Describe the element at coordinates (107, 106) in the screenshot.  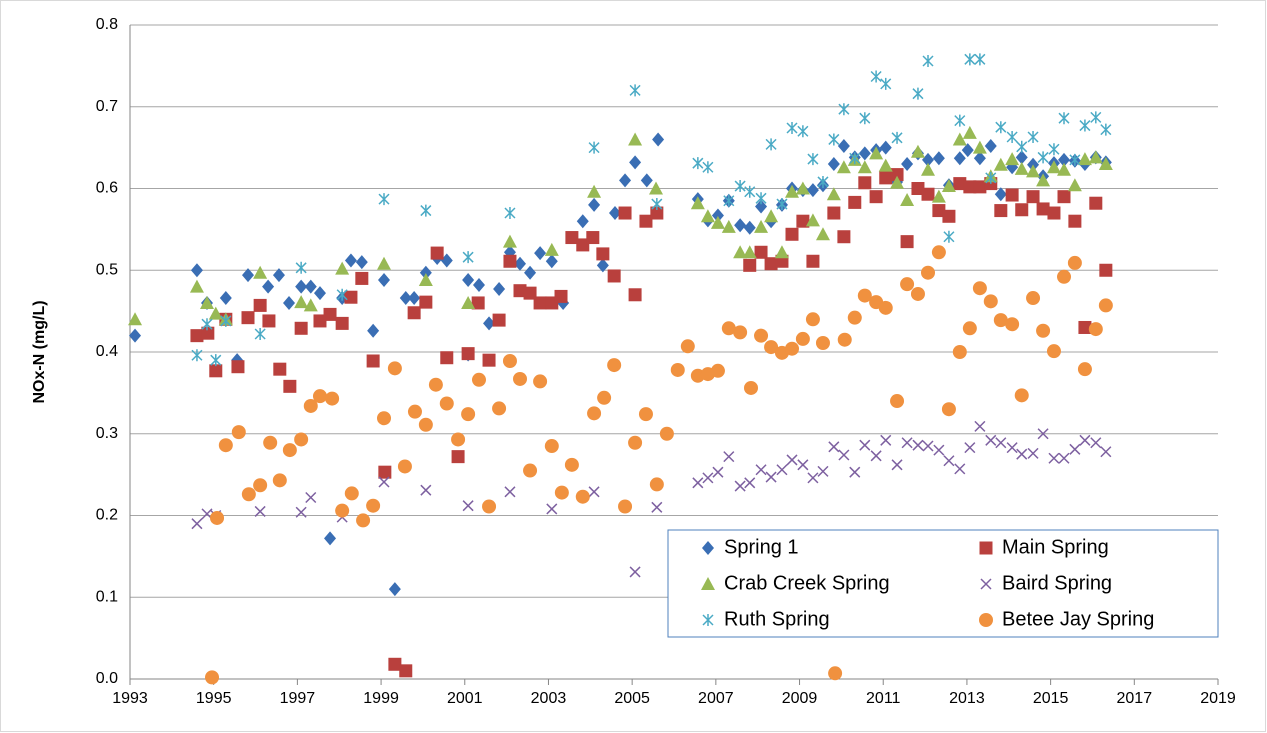
I see `y-tick-label: 0.7` at that location.